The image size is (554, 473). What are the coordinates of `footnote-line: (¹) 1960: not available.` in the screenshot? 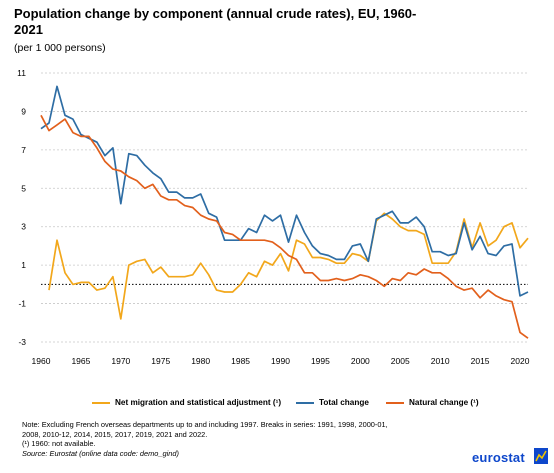 It's located at (59, 444).